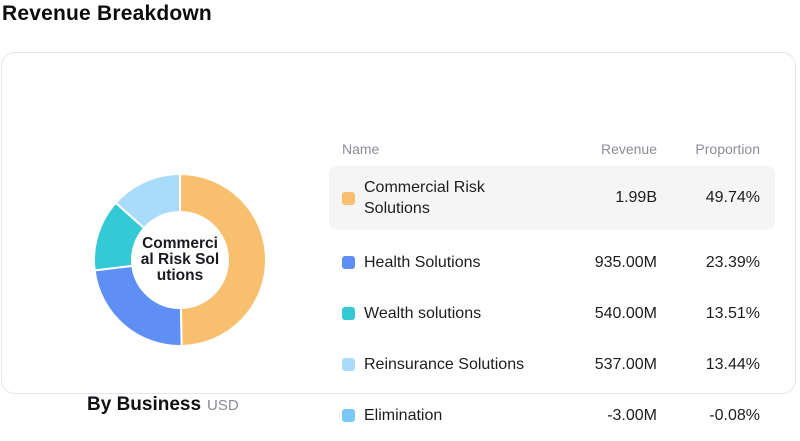 Image resolution: width=800 pixels, height=441 pixels. Describe the element at coordinates (180, 243) in the screenshot. I see `donut-center-line: Commerci` at that location.